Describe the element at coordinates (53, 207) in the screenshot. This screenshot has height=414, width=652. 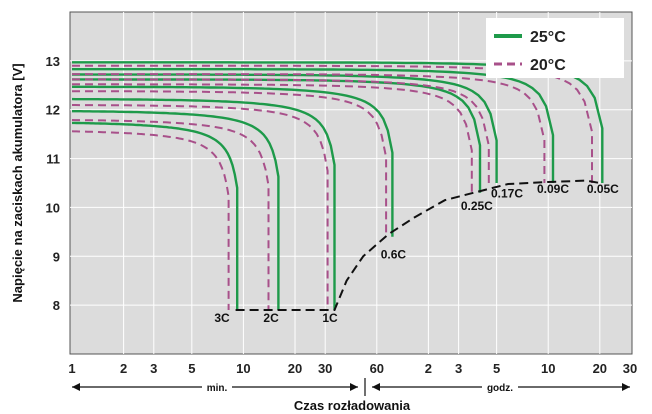
I see `y-tick-label: 10` at that location.